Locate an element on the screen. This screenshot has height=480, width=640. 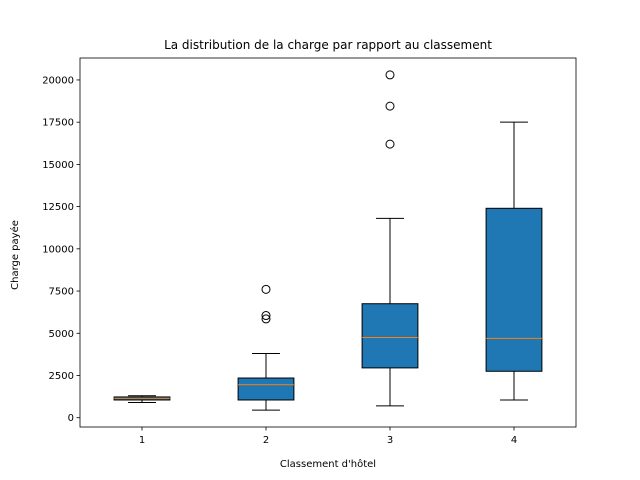
y-tick-label: 17500 is located at coordinates (58, 123).